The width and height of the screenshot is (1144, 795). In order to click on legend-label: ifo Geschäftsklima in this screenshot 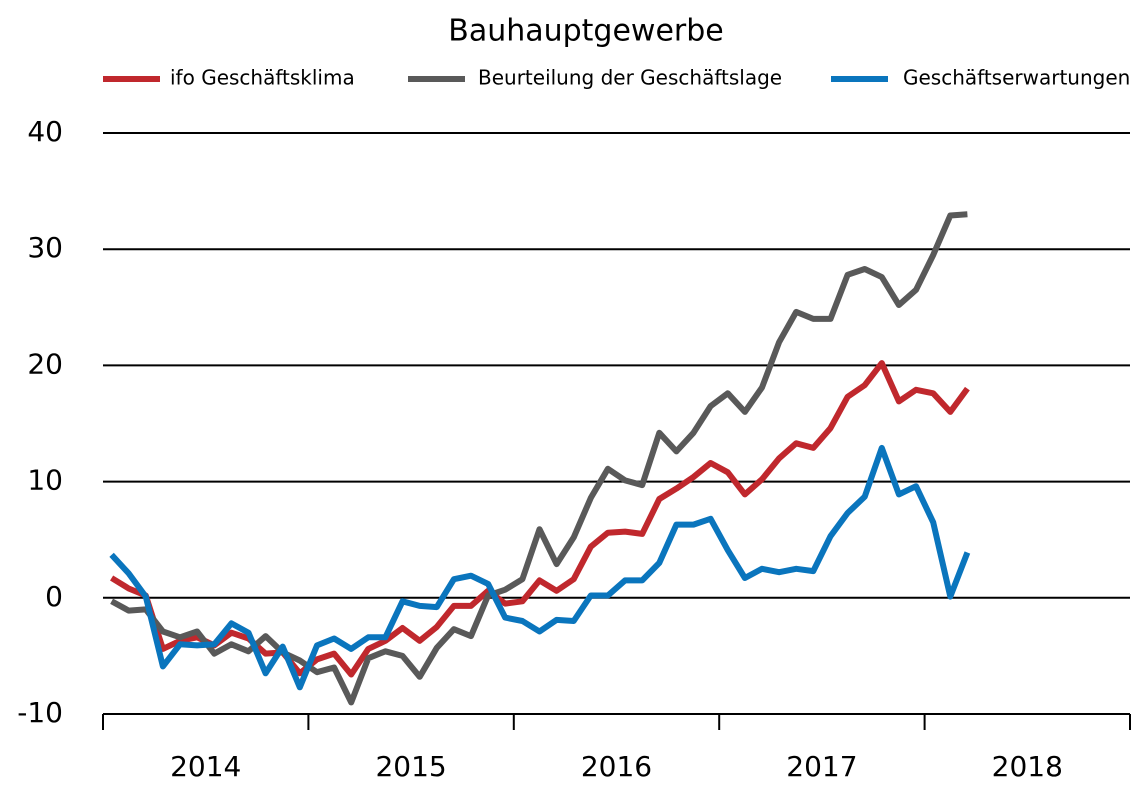, I will do `click(262, 78)`.